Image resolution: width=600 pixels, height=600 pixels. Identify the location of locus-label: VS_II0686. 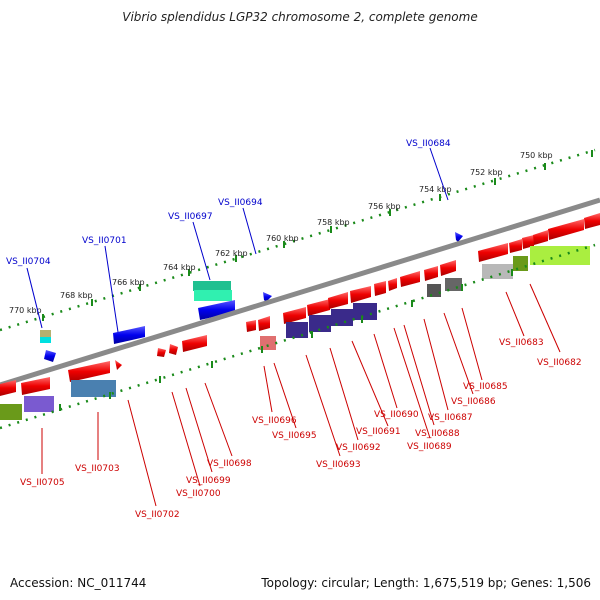
(473, 402).